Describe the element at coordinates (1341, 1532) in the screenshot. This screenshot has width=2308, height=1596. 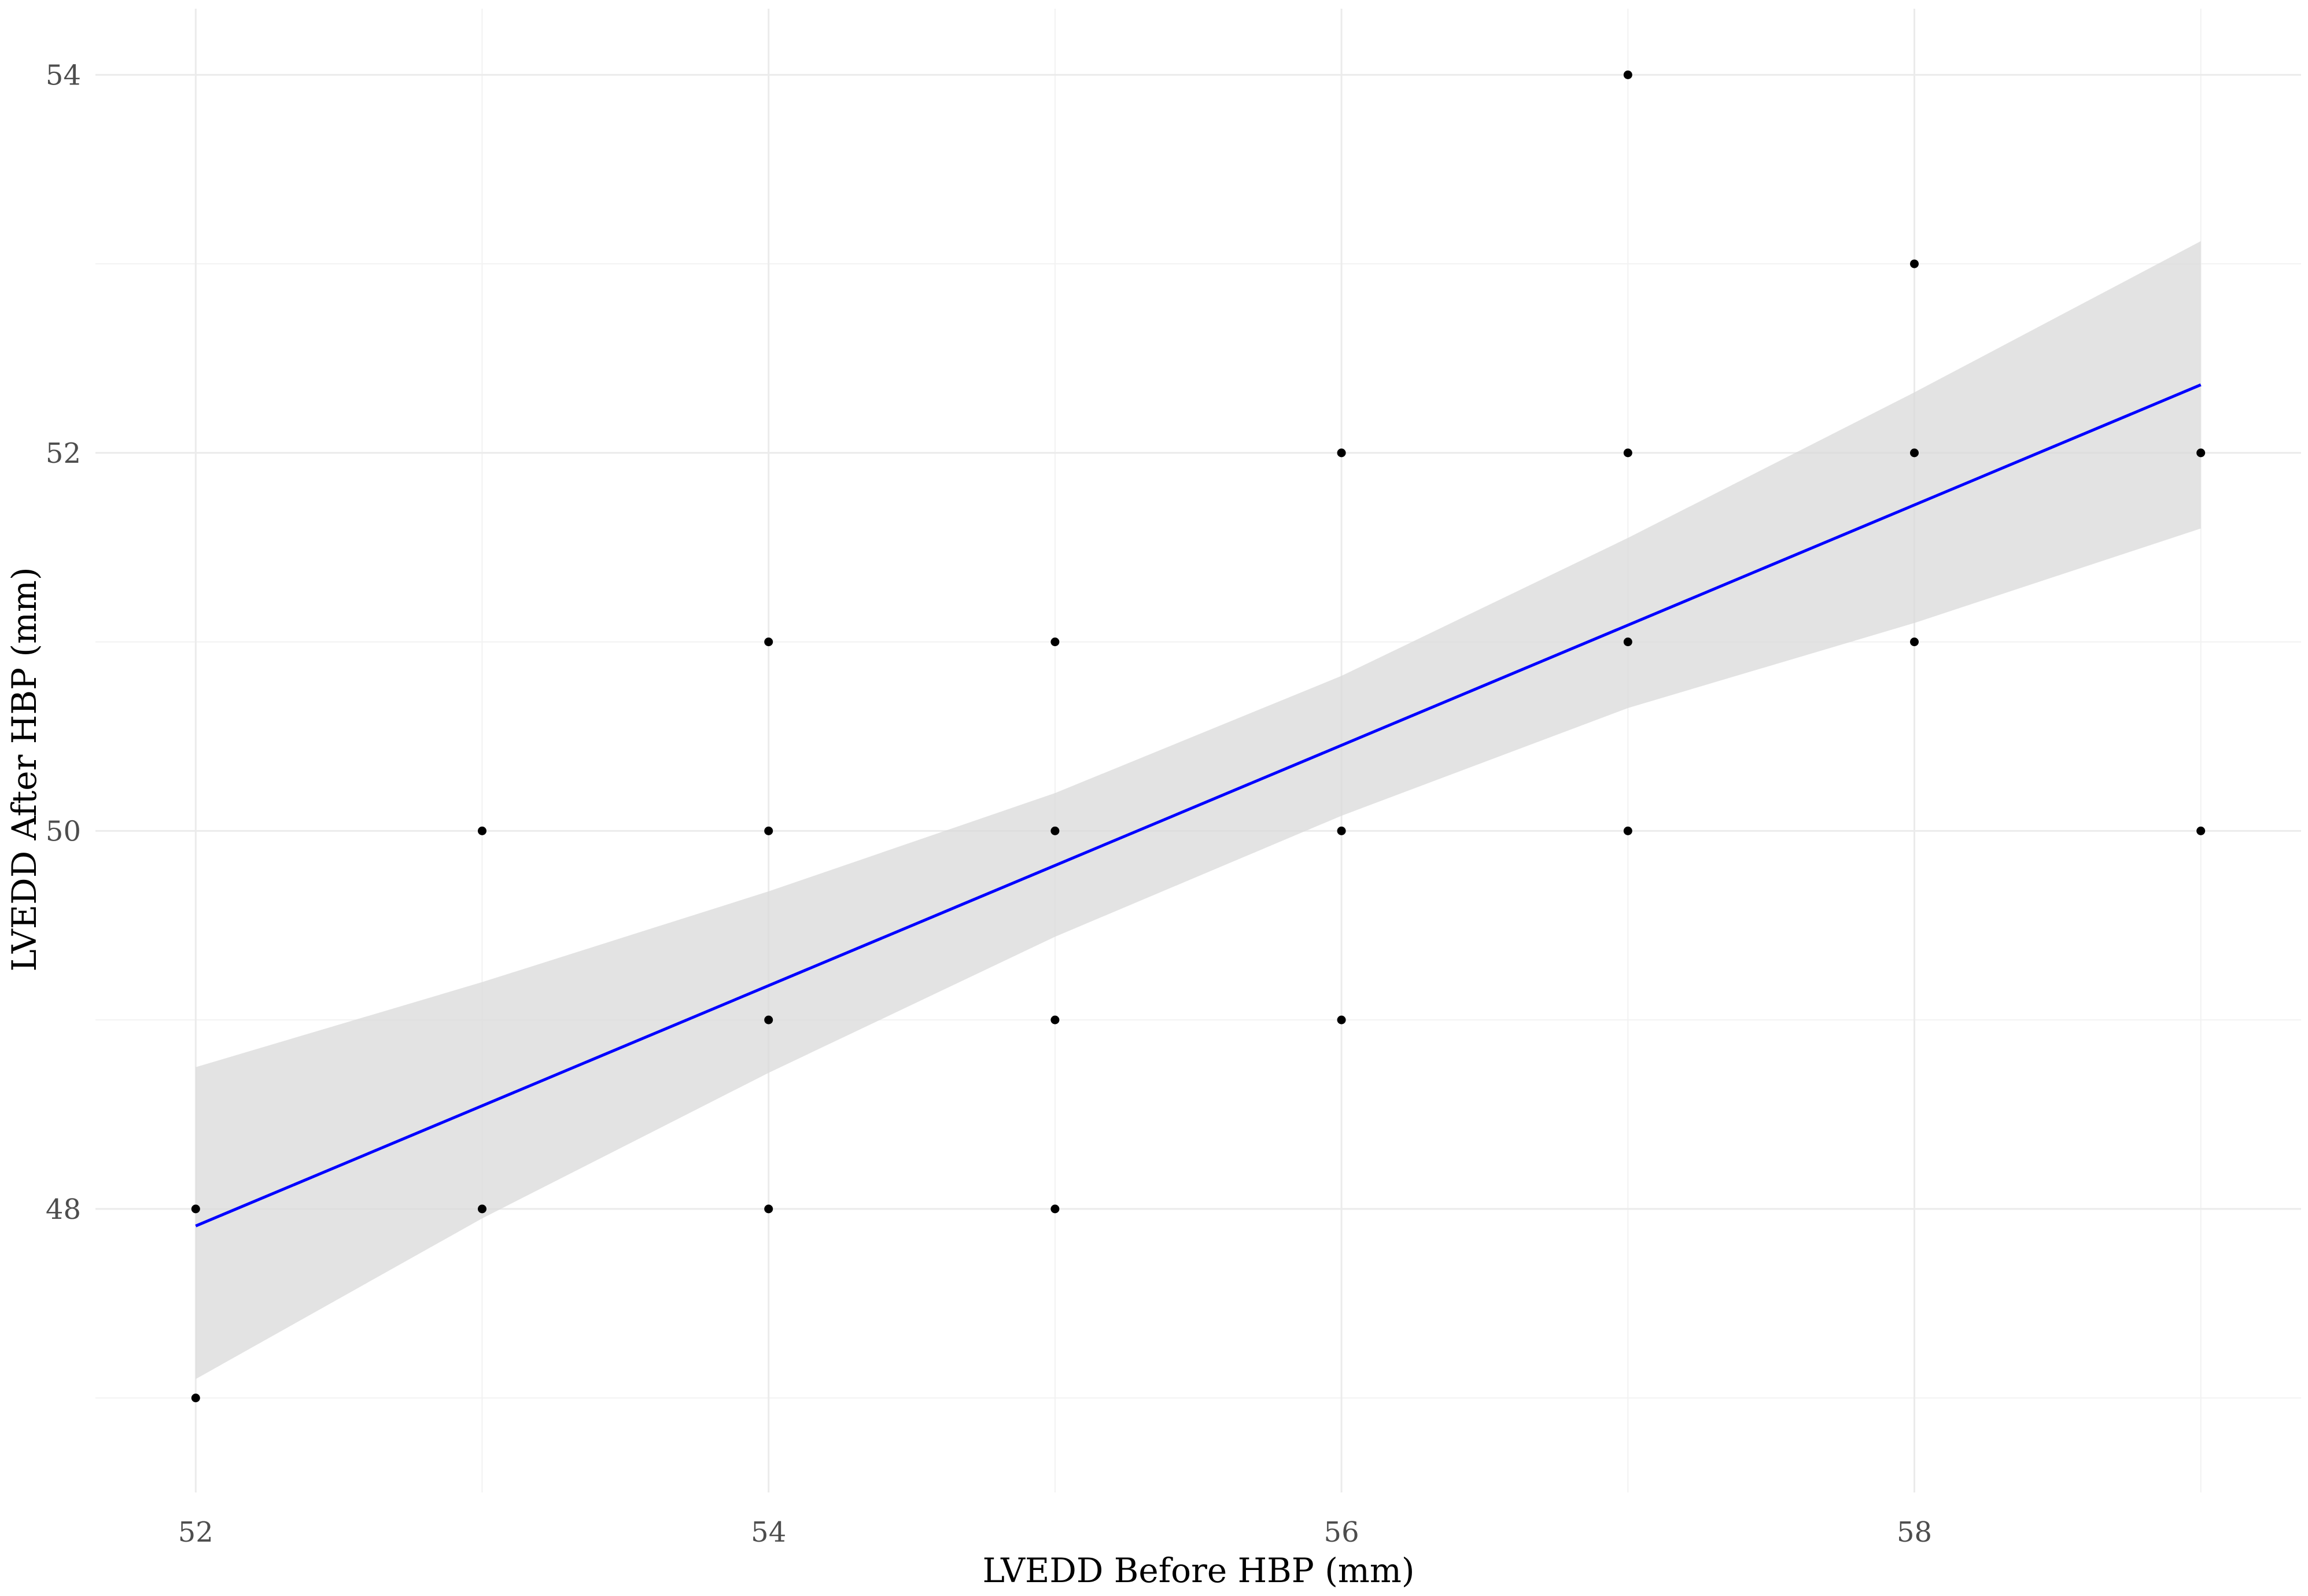
I see `x-tick-label: 56` at that location.